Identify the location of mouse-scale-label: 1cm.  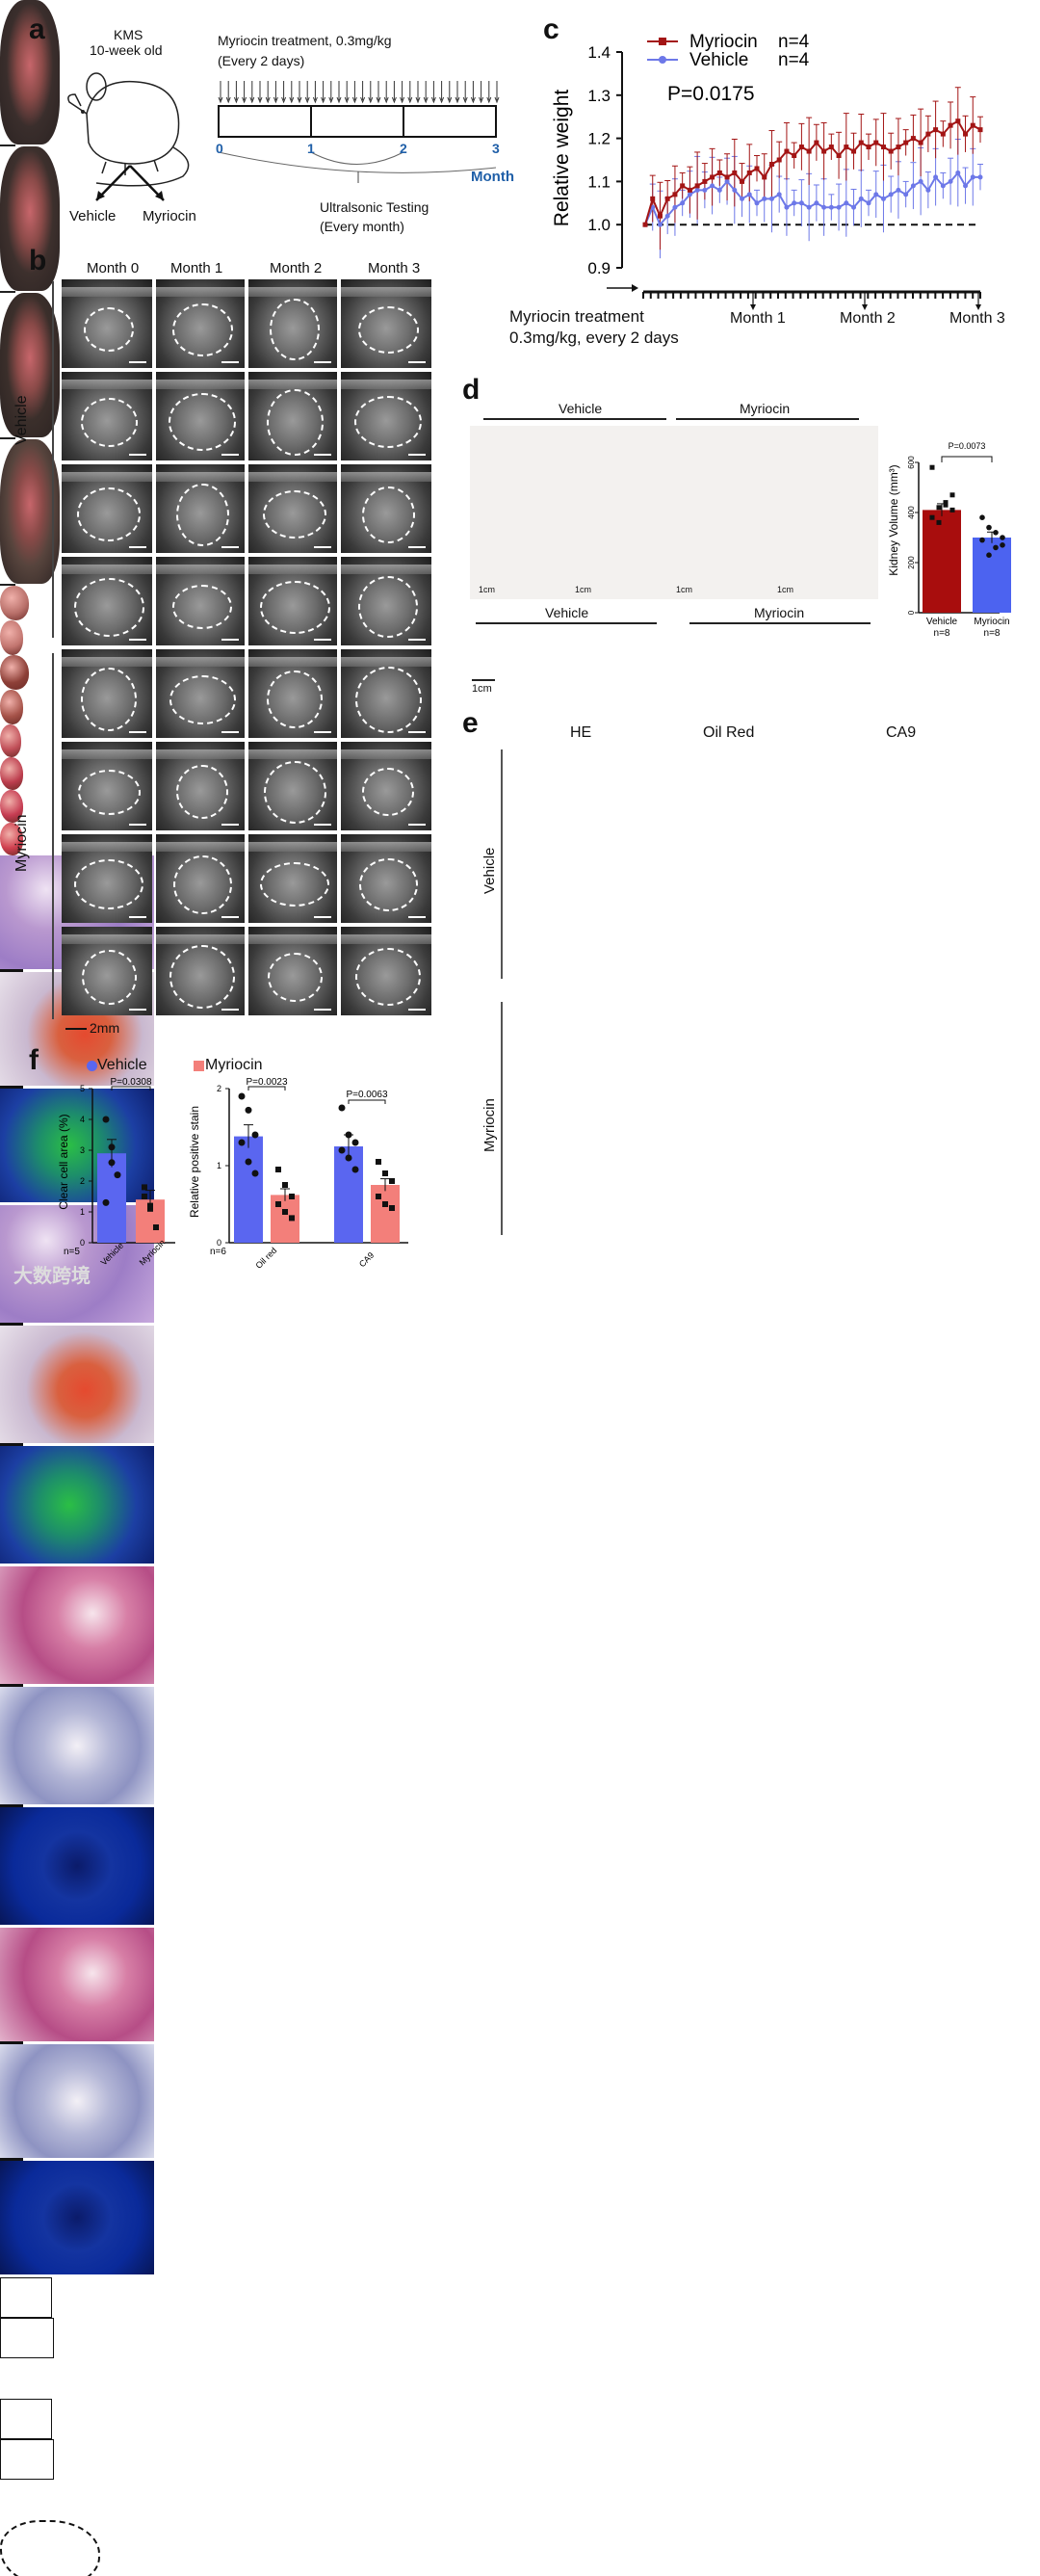
(684, 589).